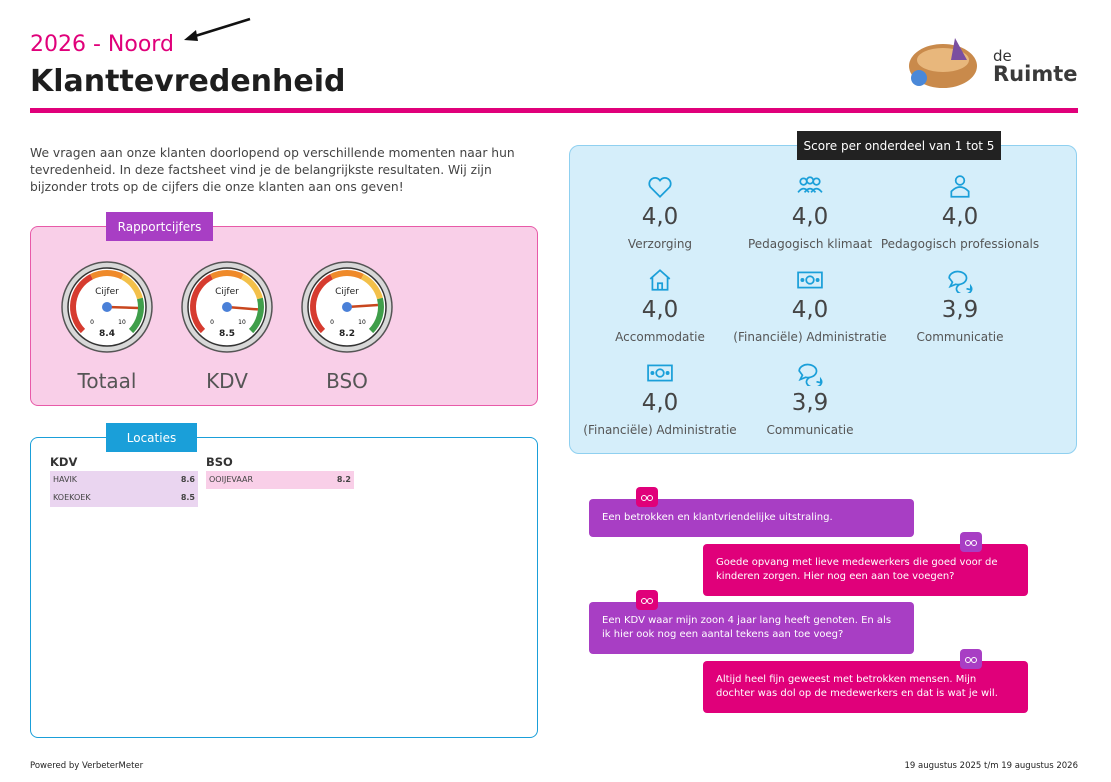 This screenshot has height=782, width=1111. What do you see at coordinates (187, 497) in the screenshot?
I see `location-value: 8.5` at bounding box center [187, 497].